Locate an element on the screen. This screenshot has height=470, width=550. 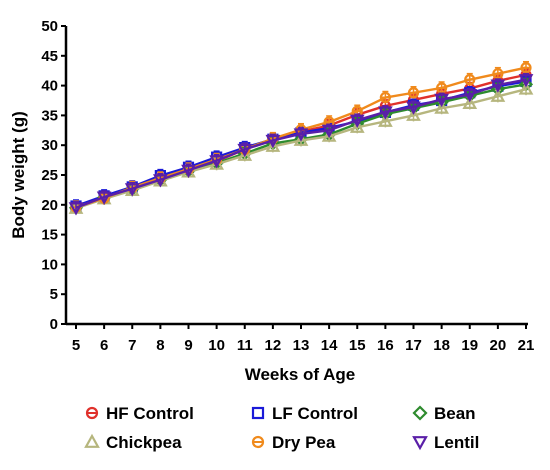
x-tick-label: 16 is located at coordinates (385, 345).